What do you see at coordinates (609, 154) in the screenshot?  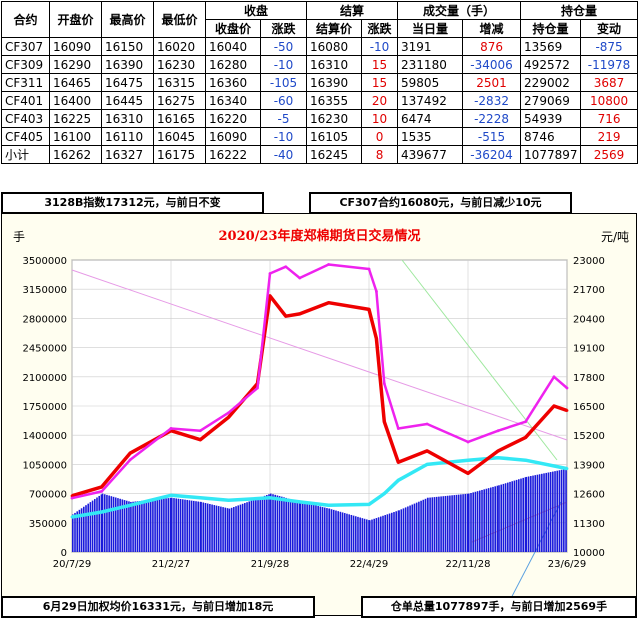 I see `cell-oi-chg: 2569` at bounding box center [609, 154].